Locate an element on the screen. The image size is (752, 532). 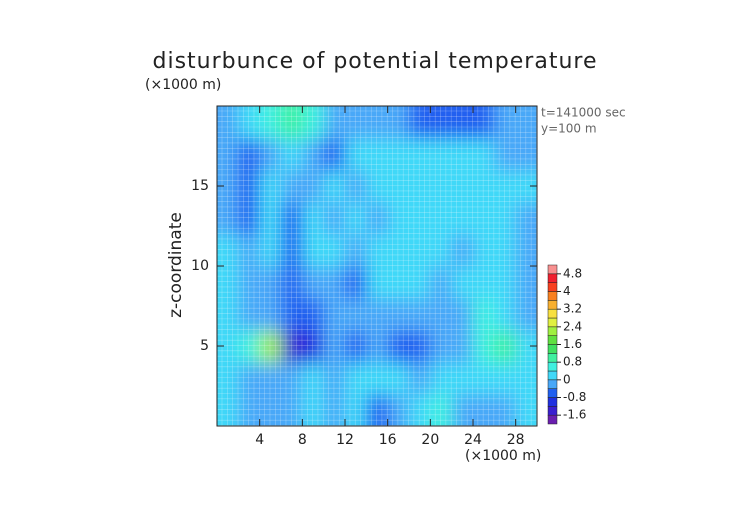
colorbar-label: 4.8 is located at coordinates (572, 273).